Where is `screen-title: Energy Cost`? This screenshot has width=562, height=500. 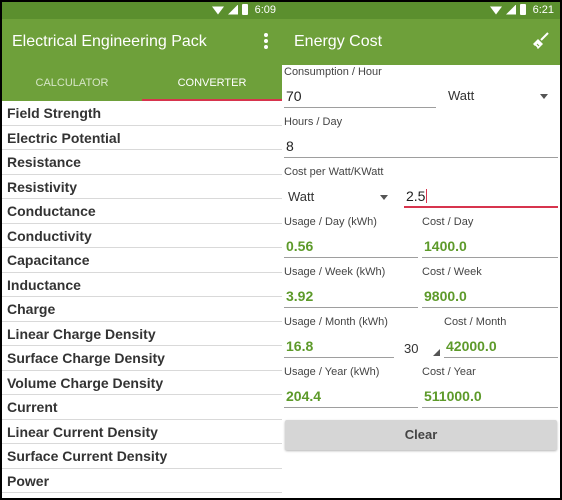 screen-title: Energy Cost is located at coordinates (338, 41).